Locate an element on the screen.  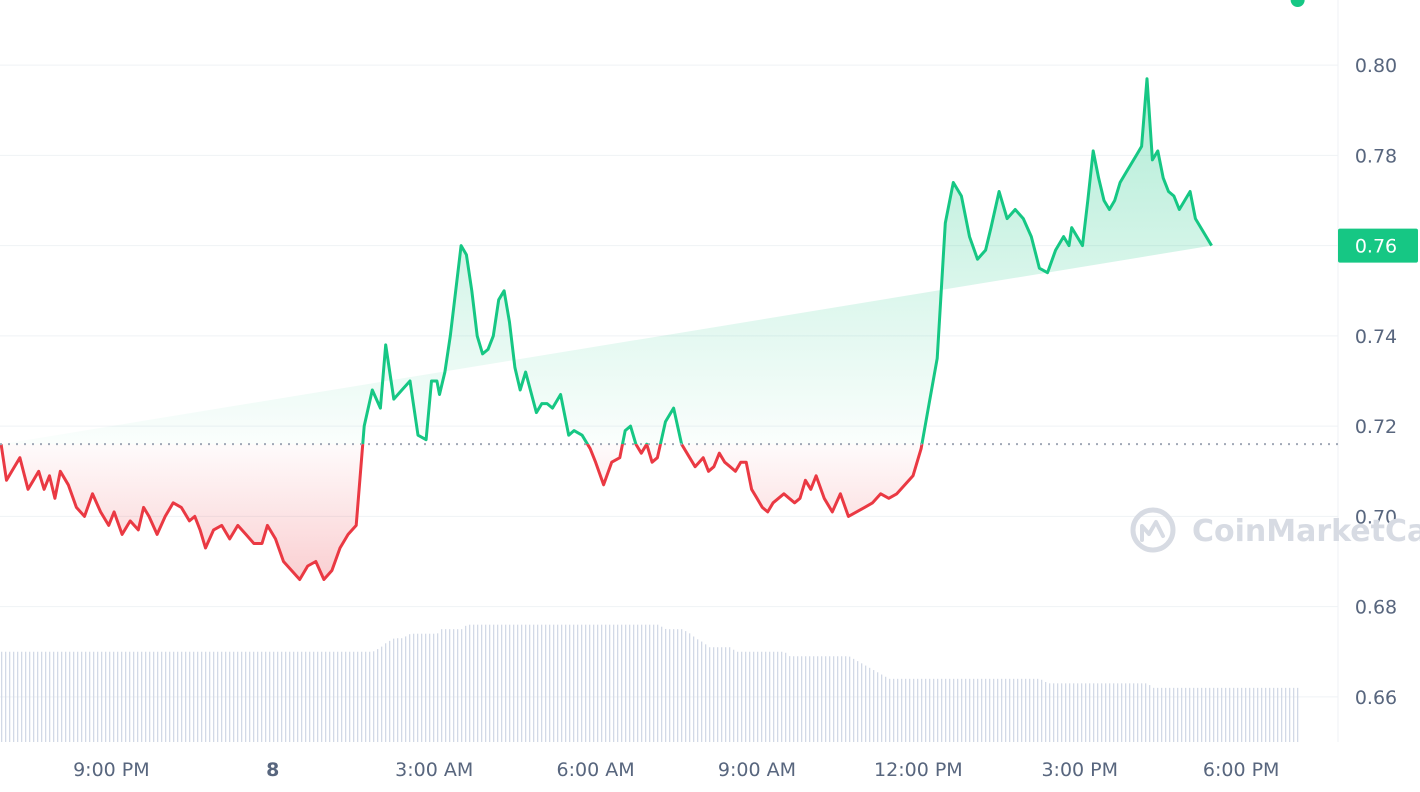
x-tick-label: 6:00 PM is located at coordinates (1241, 770).